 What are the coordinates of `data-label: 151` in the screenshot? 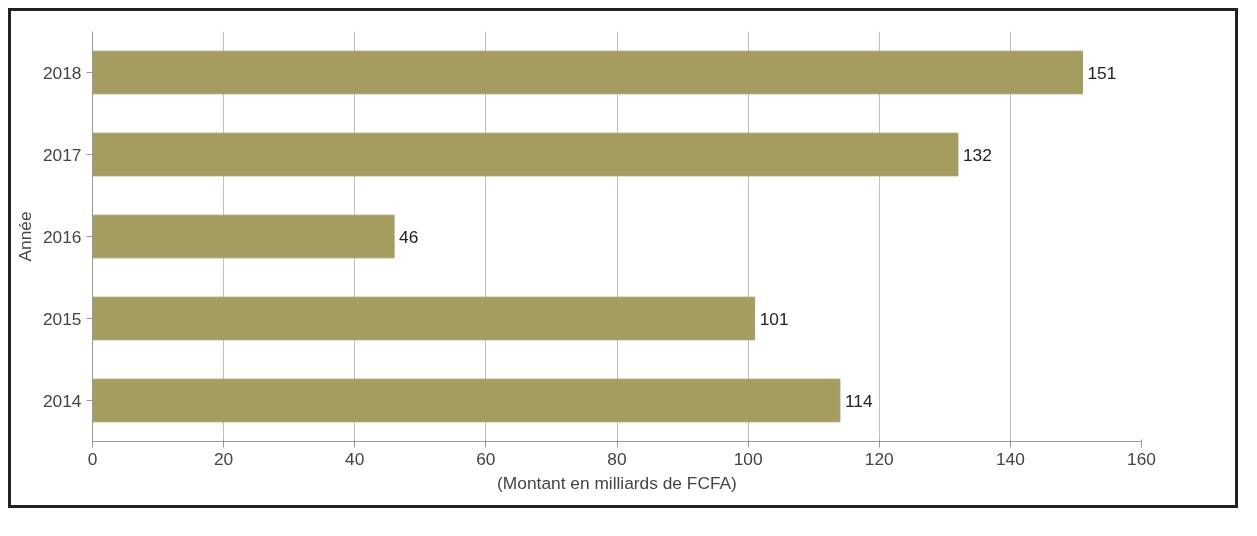 It's located at (1102, 72).